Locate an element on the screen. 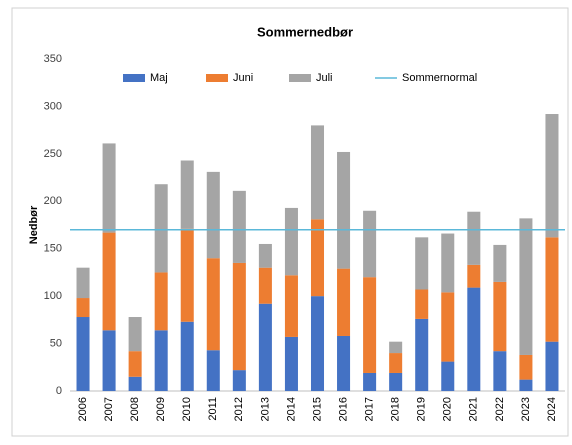 This screenshot has height=445, width=572. y-tick-label: 250 is located at coordinates (53, 154).